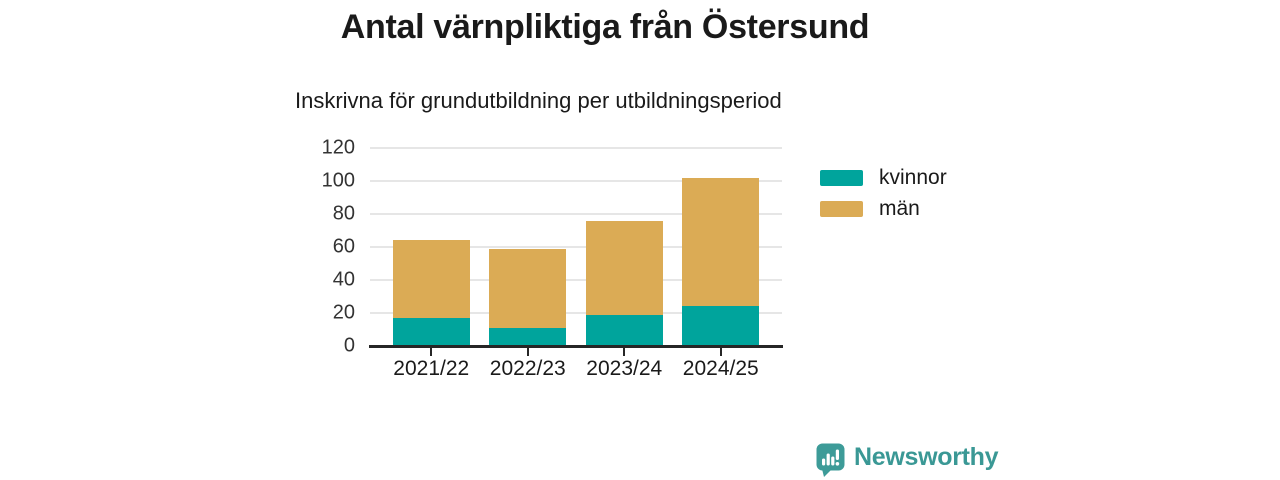 This screenshot has height=480, width=1280. I want to click on plot-area, so click(576, 246).